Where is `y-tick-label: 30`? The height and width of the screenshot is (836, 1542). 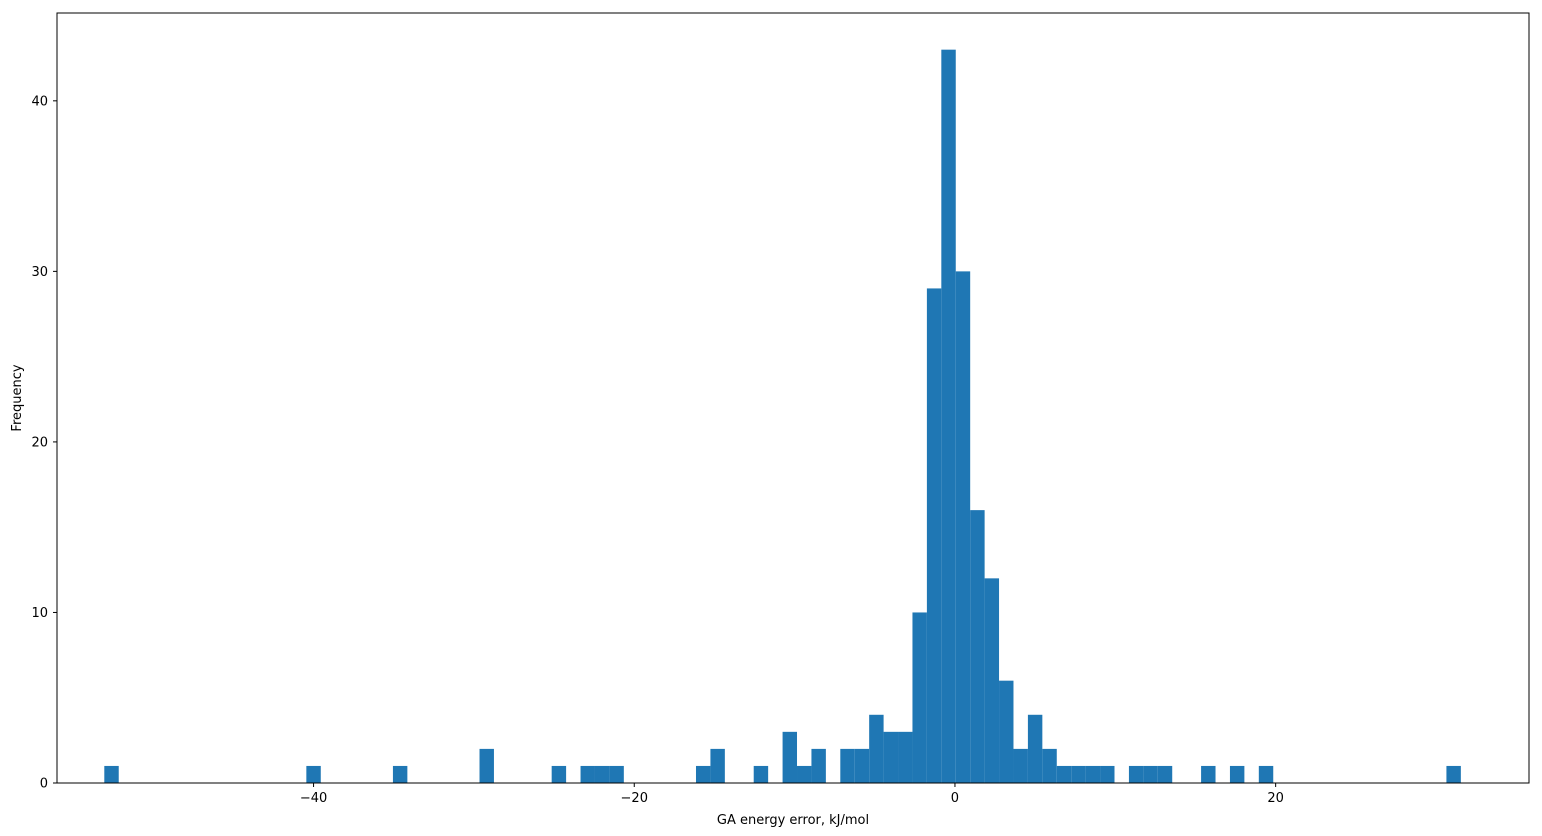 y-tick-label: 30 is located at coordinates (39, 272).